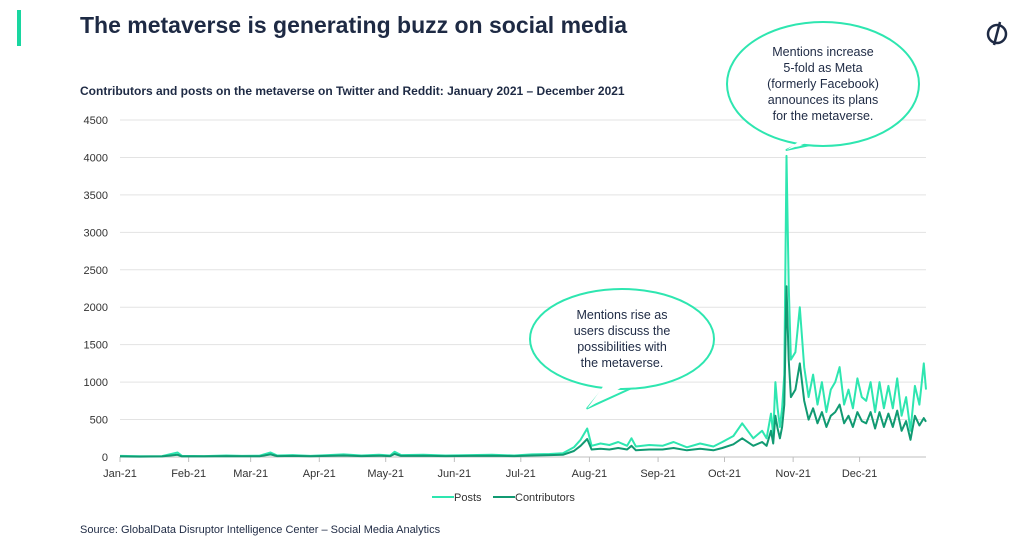 This screenshot has height=559, width=1024. What do you see at coordinates (997, 33) in the screenshot?
I see `globaldata-logo-icon` at bounding box center [997, 33].